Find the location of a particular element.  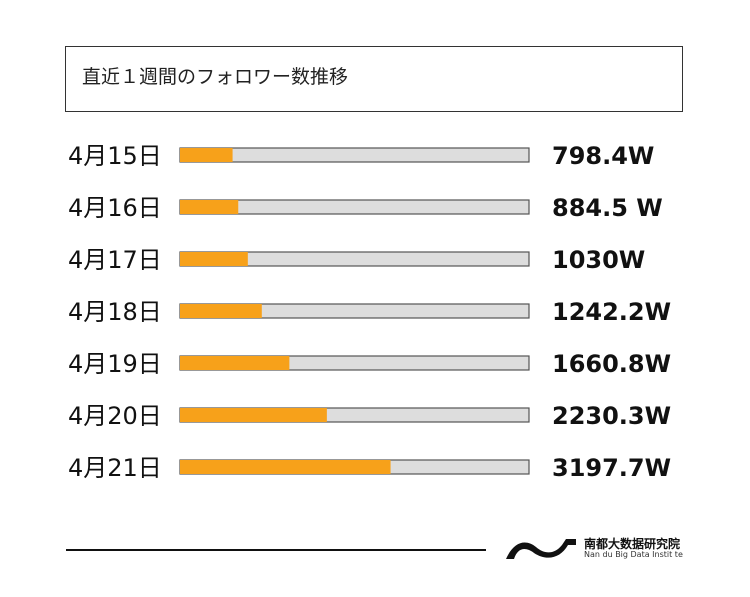

category-label: 4月17日 is located at coordinates (115, 260).